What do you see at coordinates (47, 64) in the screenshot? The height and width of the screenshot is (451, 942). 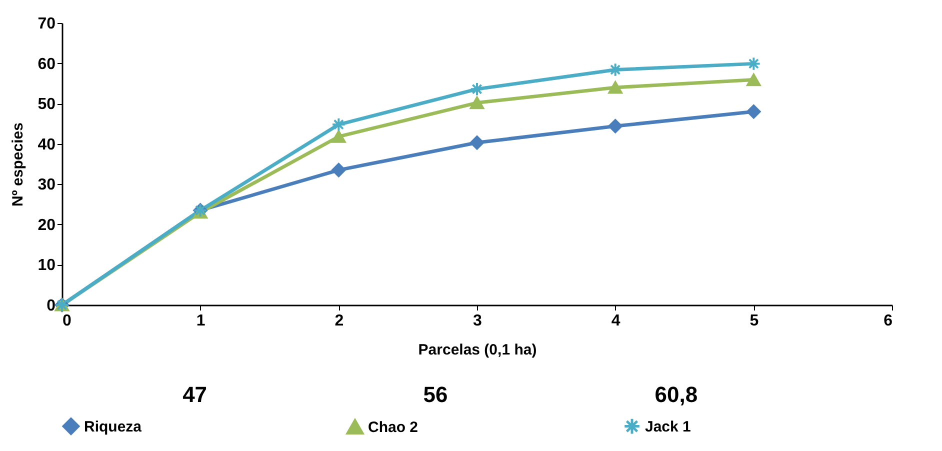 I see `y-tick-label: 60` at bounding box center [47, 64].